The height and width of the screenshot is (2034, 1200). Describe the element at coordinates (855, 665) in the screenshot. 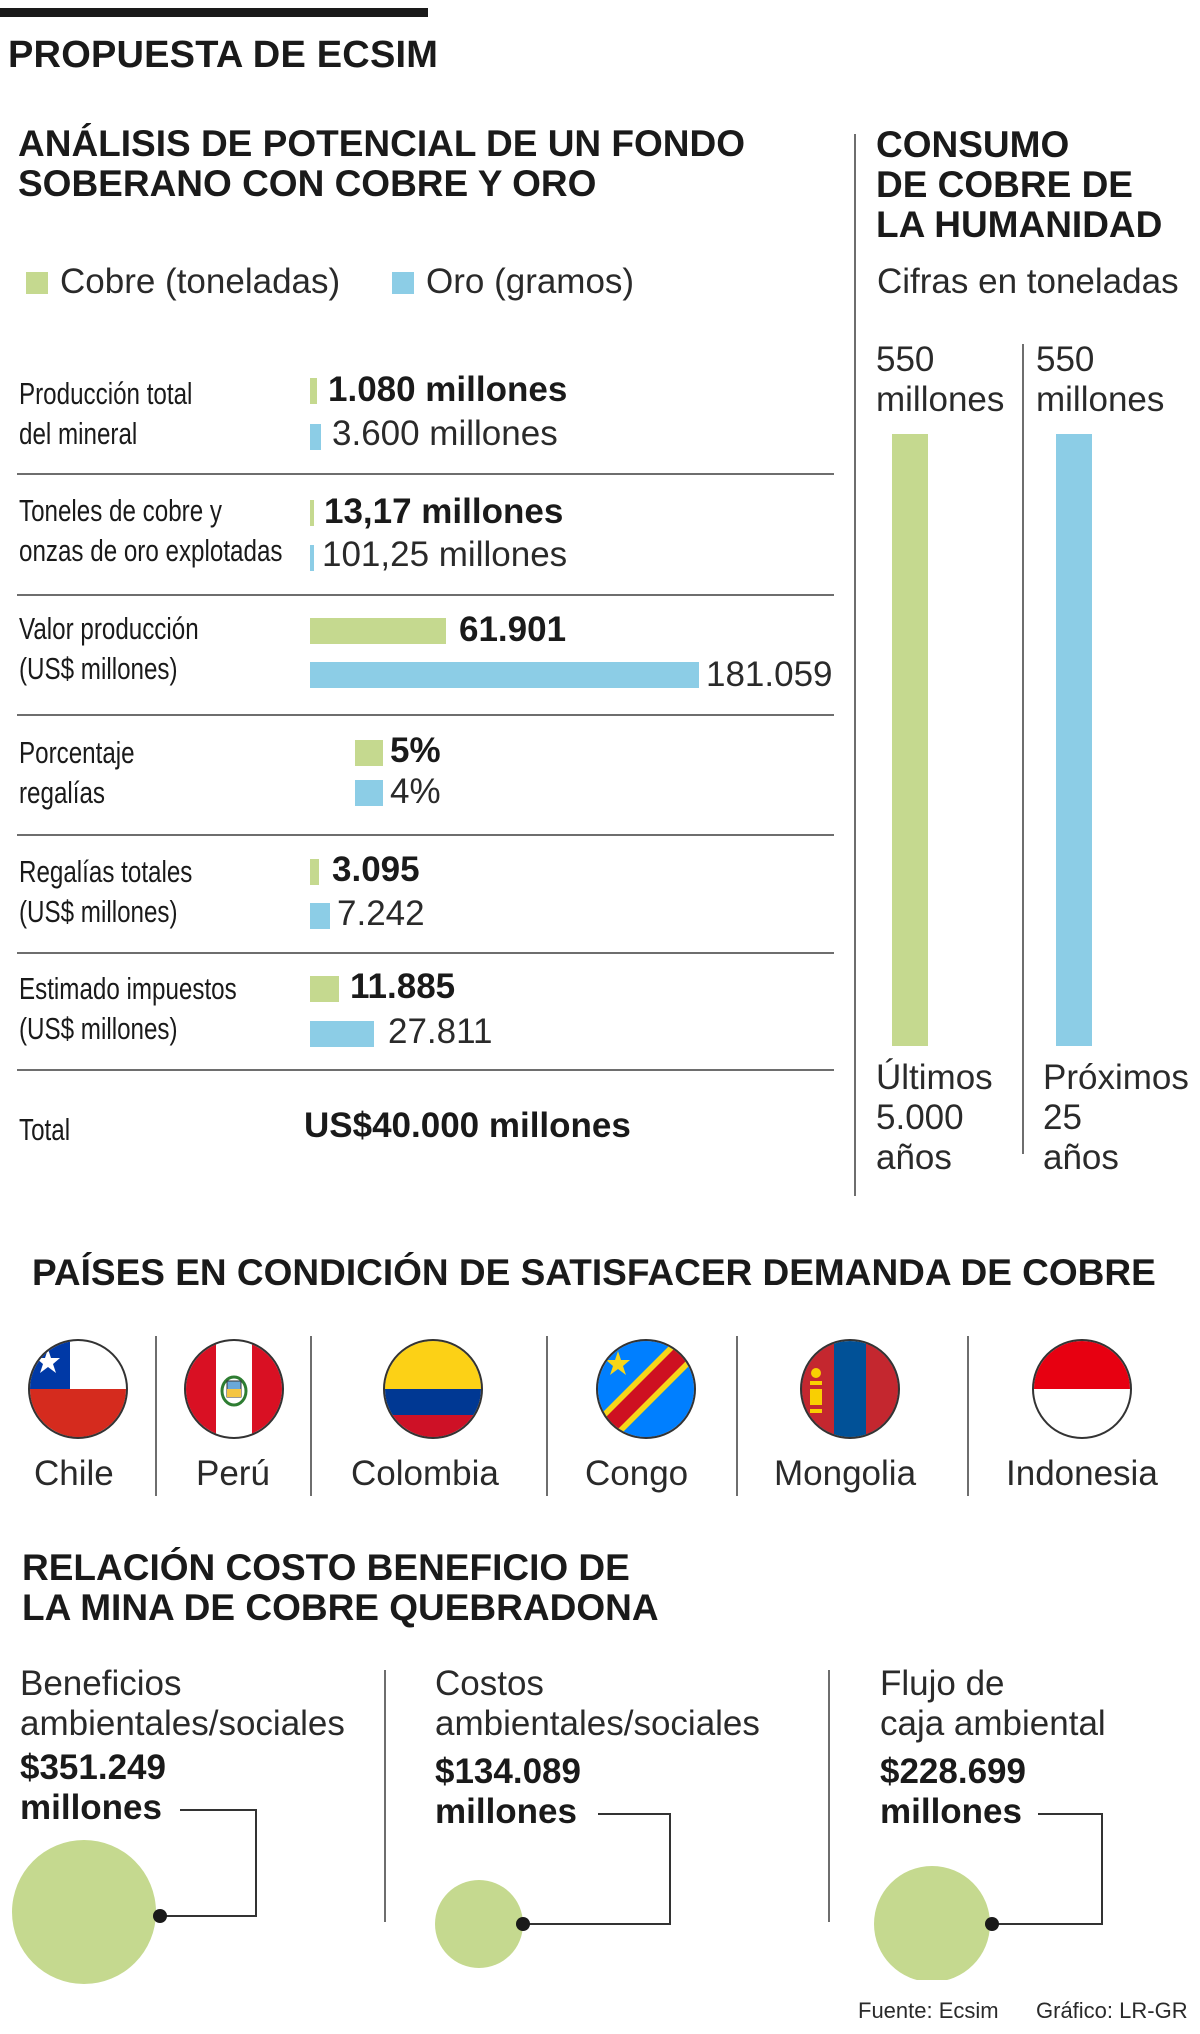

I see `section-divider` at that location.